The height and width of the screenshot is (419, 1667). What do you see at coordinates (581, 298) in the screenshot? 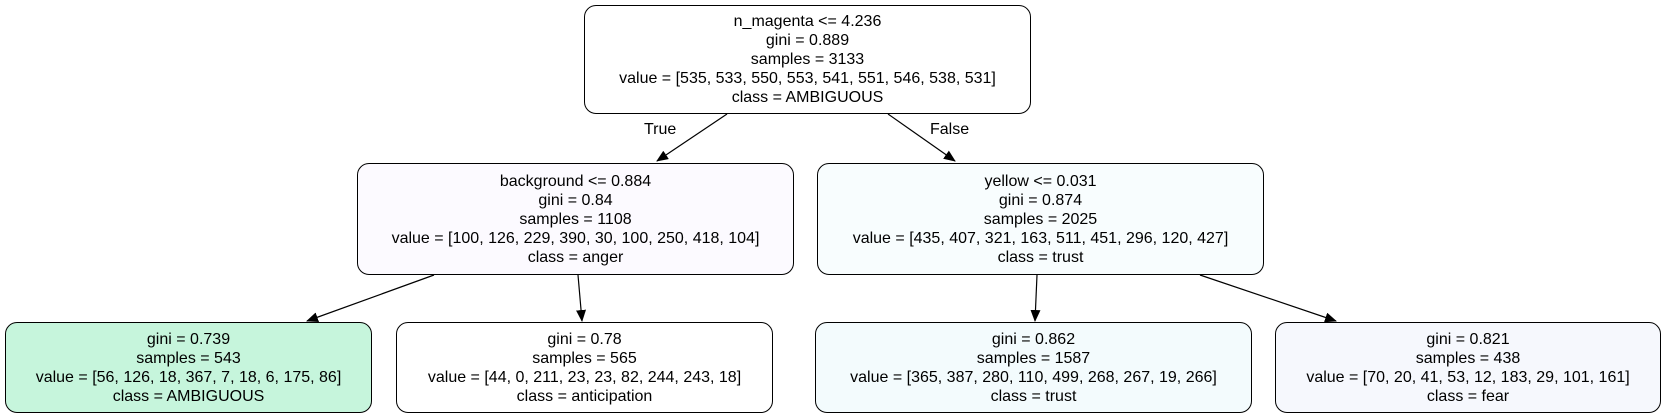
I see `edge-left-leaf2` at bounding box center [581, 298].